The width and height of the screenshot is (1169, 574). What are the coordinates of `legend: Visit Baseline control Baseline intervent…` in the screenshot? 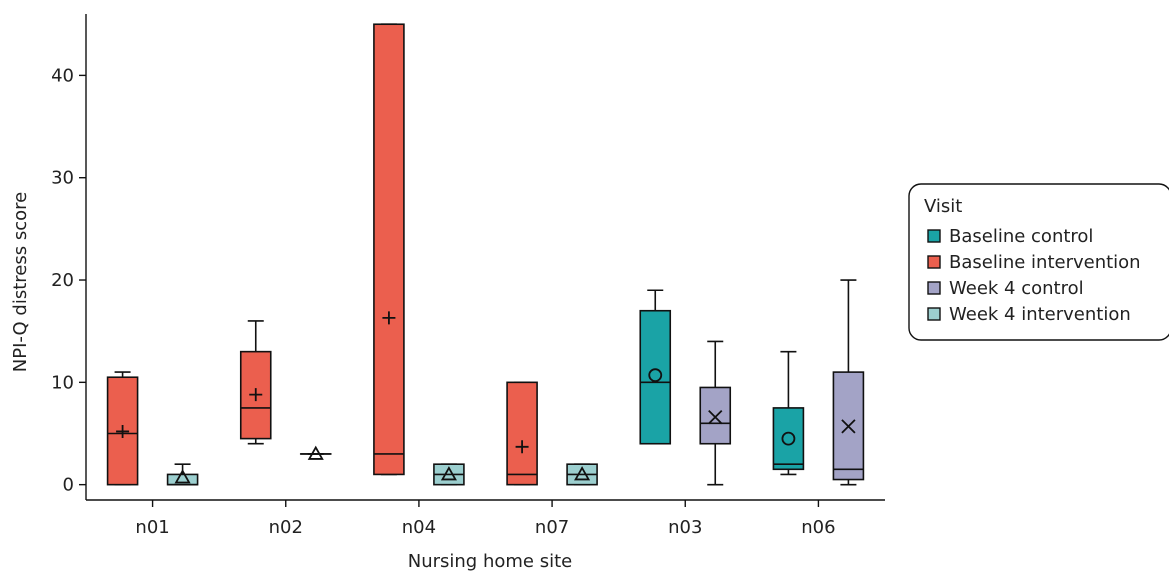 It's located at (1038, 262).